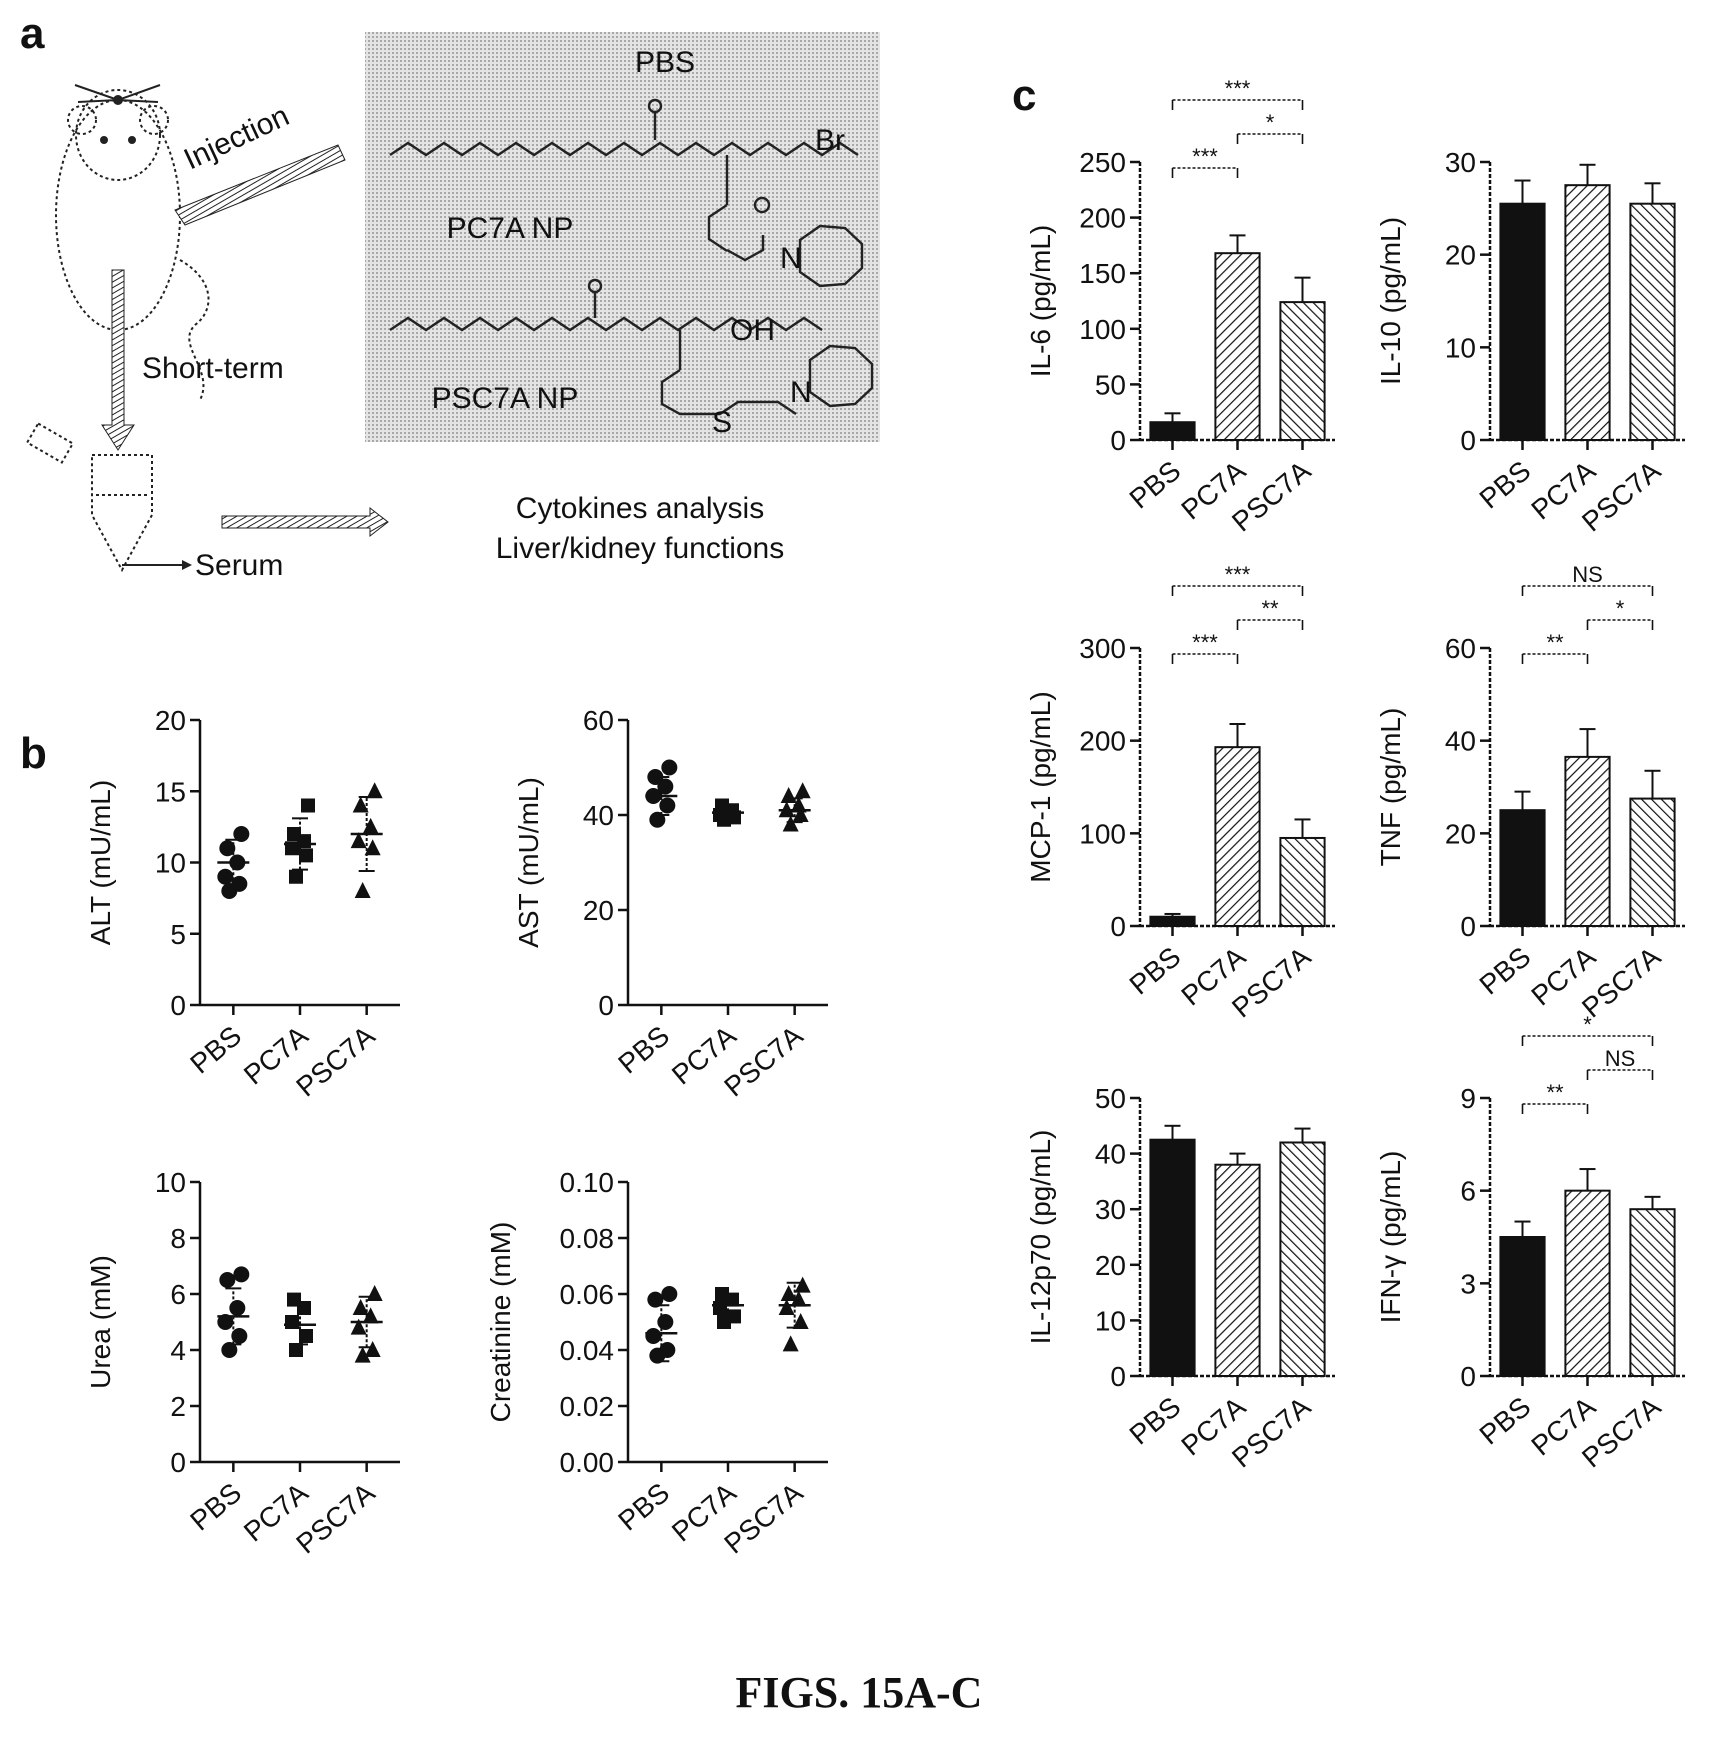 This screenshot has width=1718, height=1737. I want to click on alt-ytick-label: 20, so click(170, 720).